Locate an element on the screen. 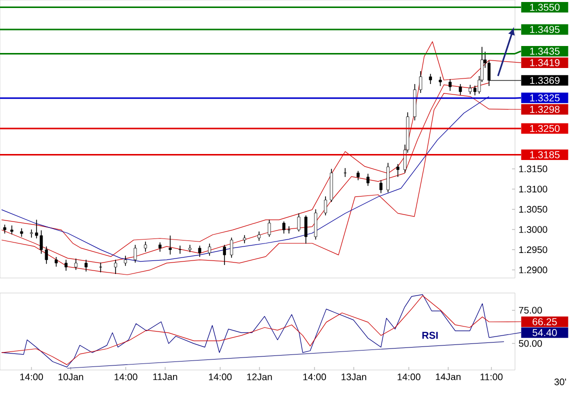 The width and height of the screenshot is (574, 395). y-tick-label: 1.3150 is located at coordinates (533, 169).